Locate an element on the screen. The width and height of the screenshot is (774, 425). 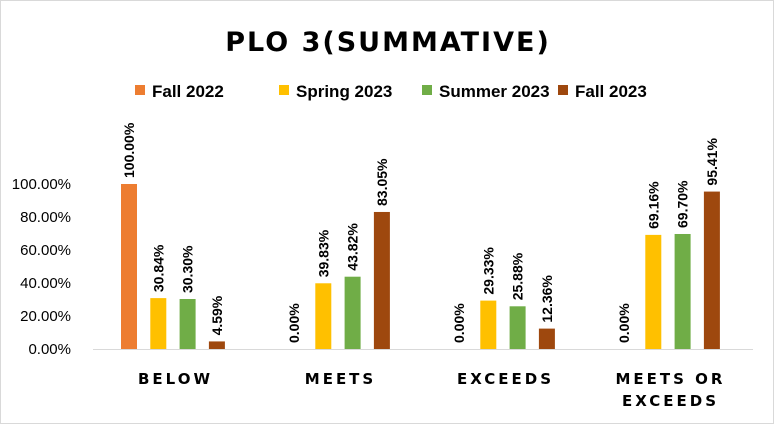
data-label: 95.41% is located at coordinates (712, 162).